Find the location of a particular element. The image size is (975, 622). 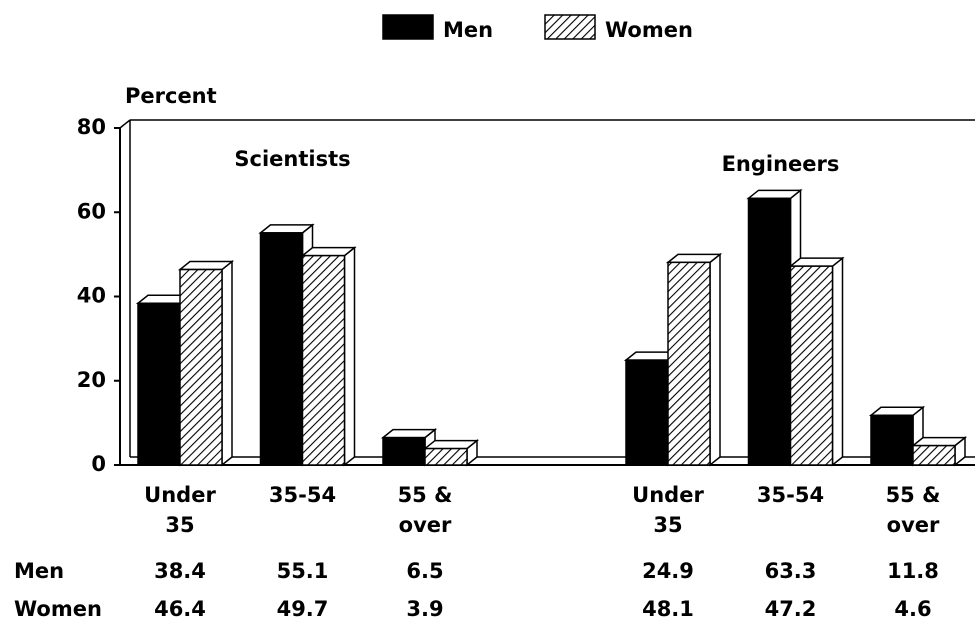

plot-top is located at coordinates (125, 124).